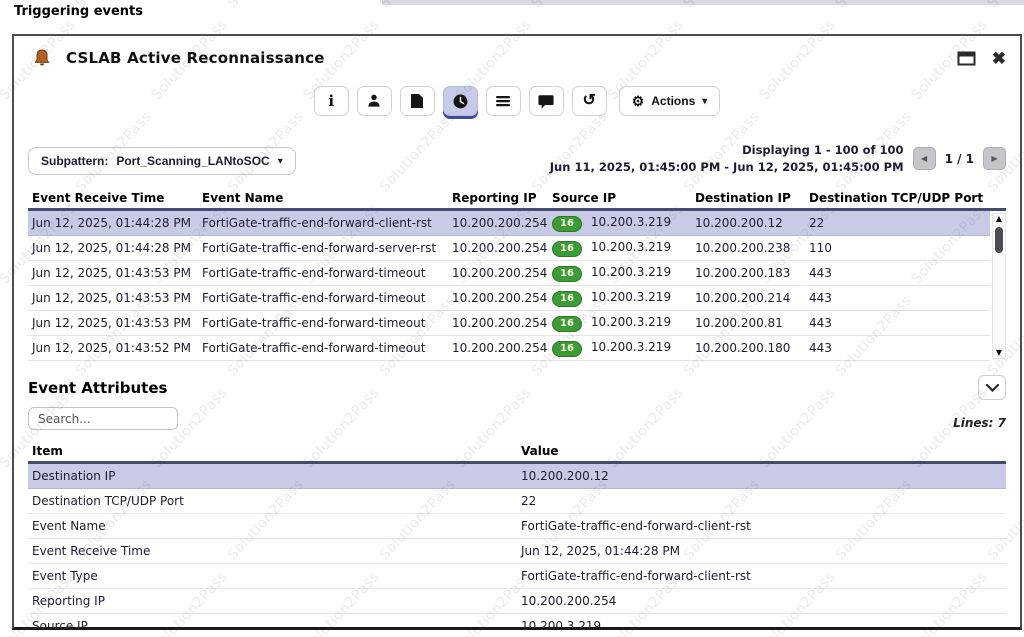 This screenshot has height=637, width=1024. What do you see at coordinates (98, 197) in the screenshot?
I see `column-header: Event Receive Time` at bounding box center [98, 197].